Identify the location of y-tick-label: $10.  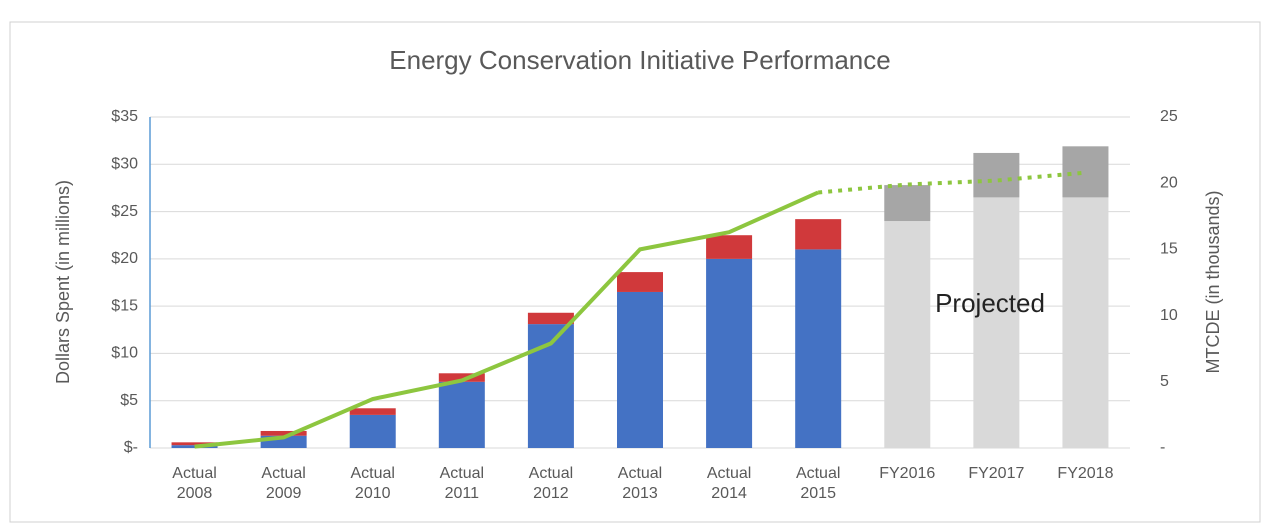
(124, 353).